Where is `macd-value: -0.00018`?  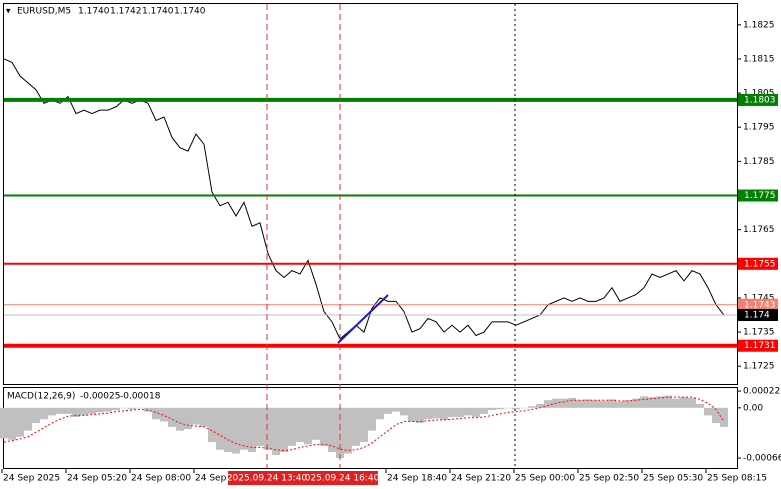 macd-value: -0.00018 is located at coordinates (140, 397).